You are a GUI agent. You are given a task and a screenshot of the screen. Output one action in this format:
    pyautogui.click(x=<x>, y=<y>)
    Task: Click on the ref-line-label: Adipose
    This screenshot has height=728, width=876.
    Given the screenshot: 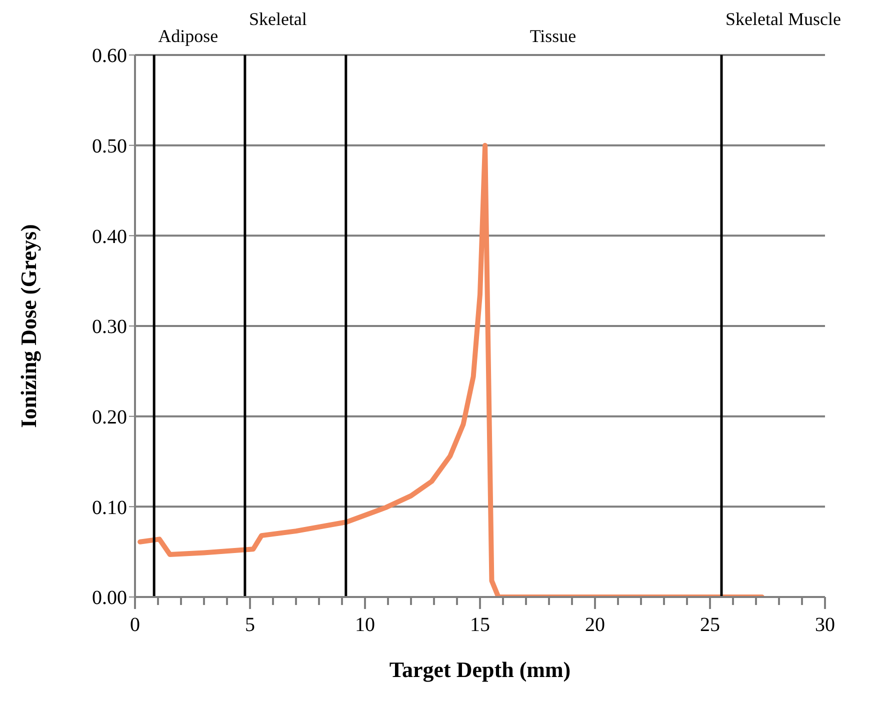 What is the action you would take?
    pyautogui.click(x=188, y=36)
    